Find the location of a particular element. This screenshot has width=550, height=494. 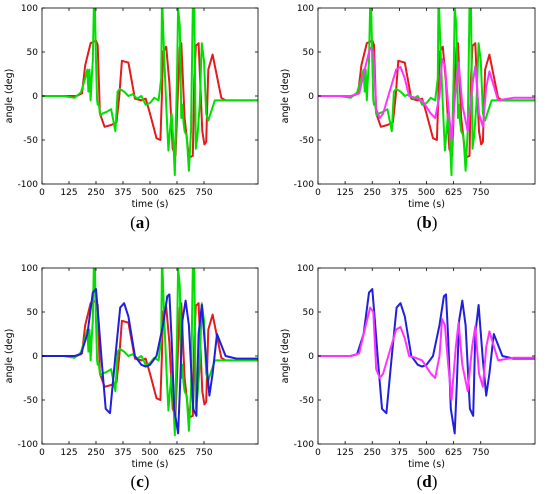

panel-caption: (a) is located at coordinates (140, 222).